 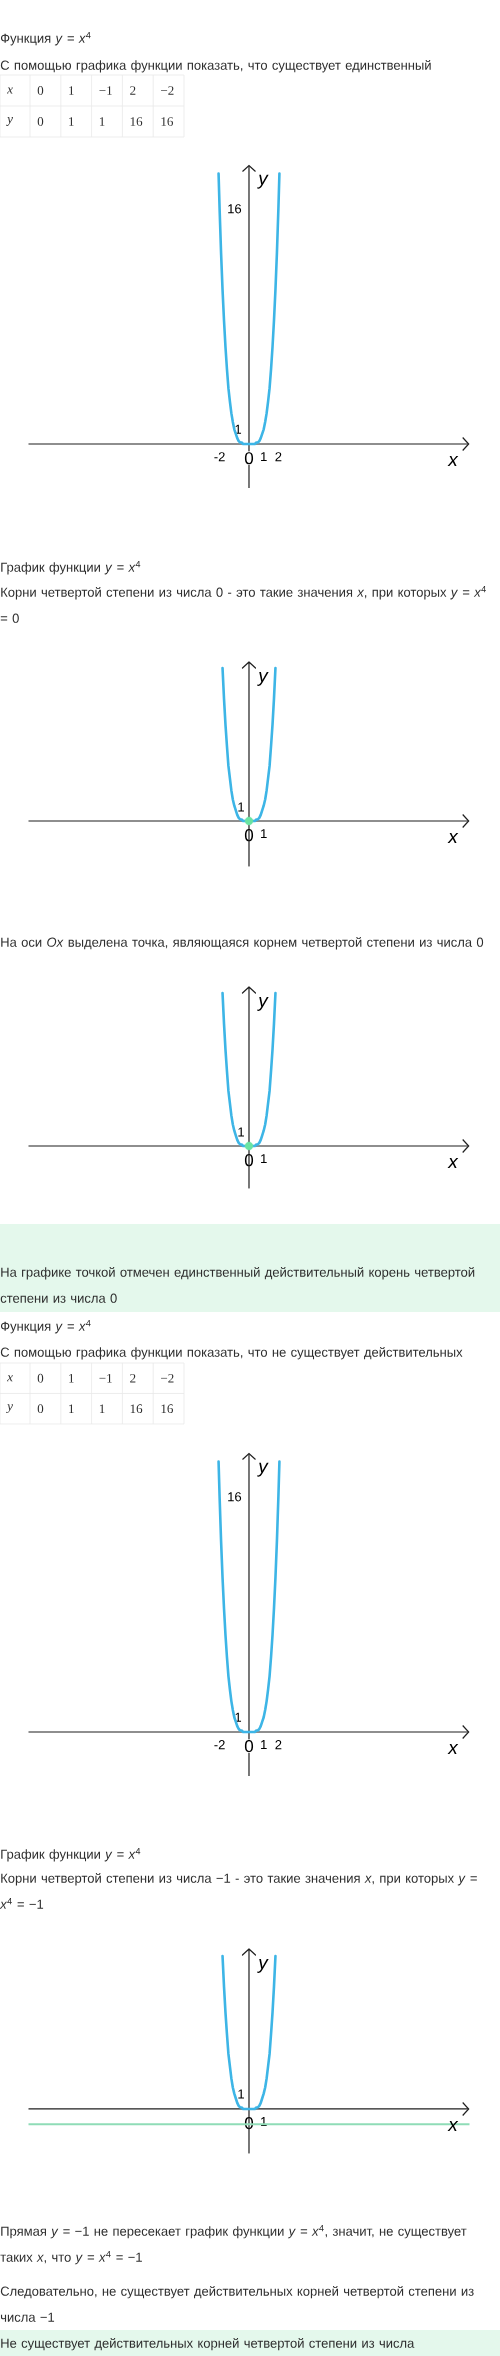 I want to click on text: Корни четвертой степени из числа 0 - это такие значения x, при которых y = x$^{4}$ = 0, so click(x=243, y=604).